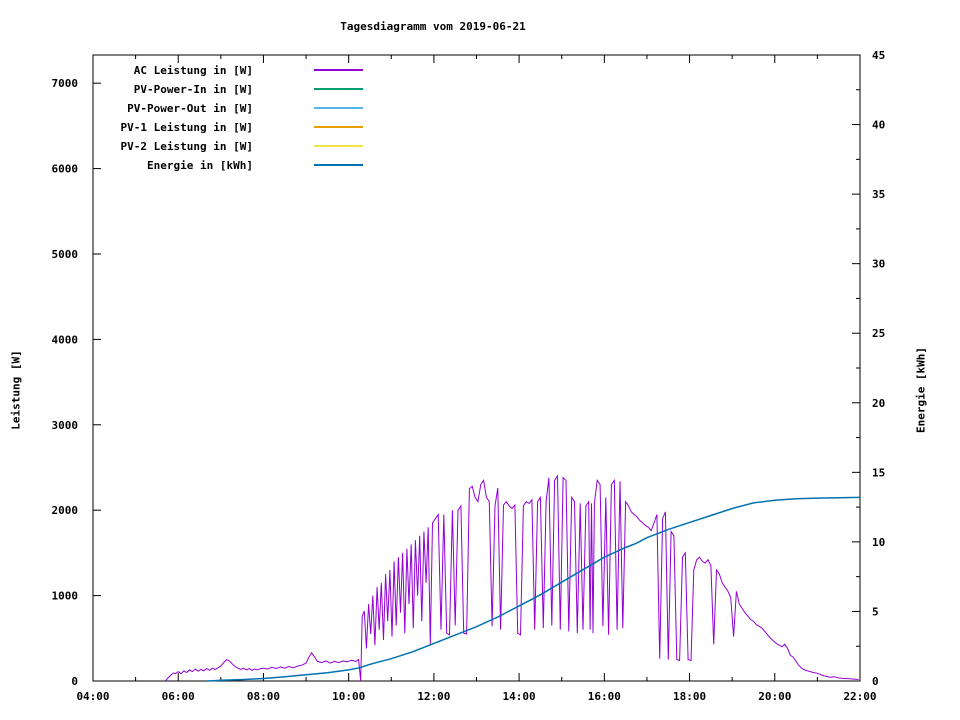 Image resolution: width=960 pixels, height=720 pixels. I want to click on y-right-tick-label: 15, so click(878, 472).